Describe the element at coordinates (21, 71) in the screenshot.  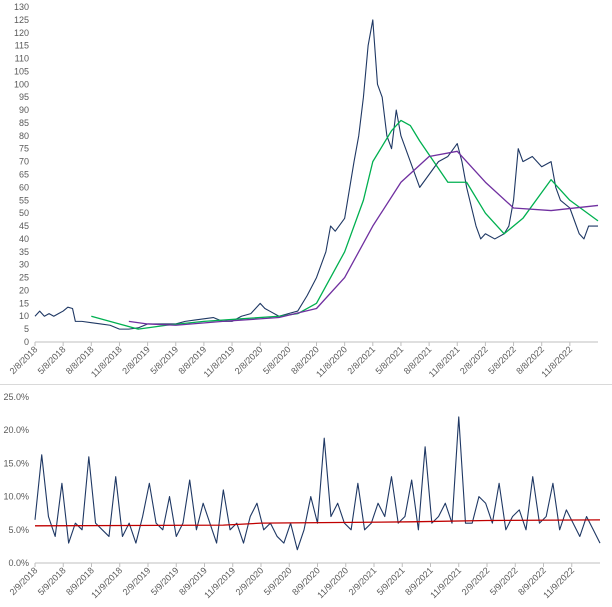
I see `y-tick-label: 105` at that location.